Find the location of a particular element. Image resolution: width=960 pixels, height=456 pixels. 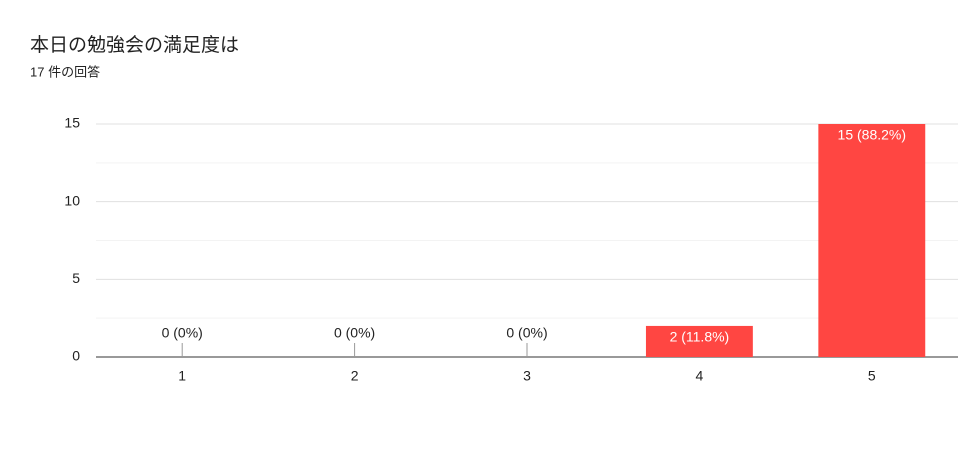

y-tick-label: 0 is located at coordinates (76, 356).